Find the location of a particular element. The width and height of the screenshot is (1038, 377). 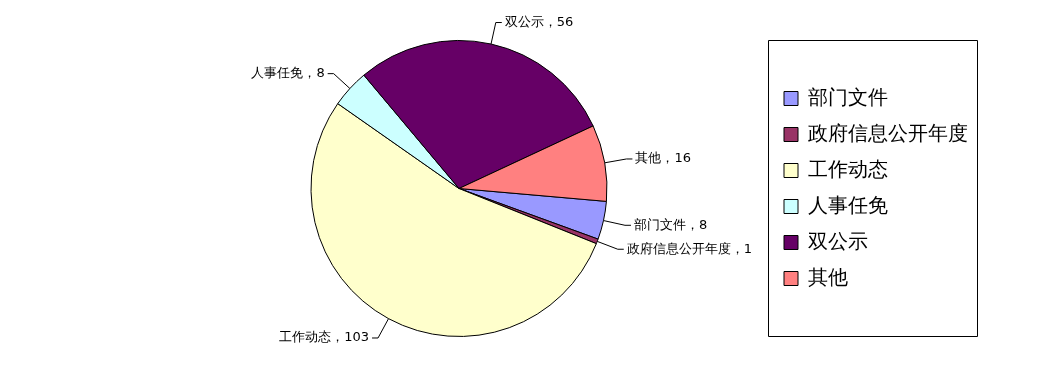

data-label: 部门文件，8 is located at coordinates (670, 224).